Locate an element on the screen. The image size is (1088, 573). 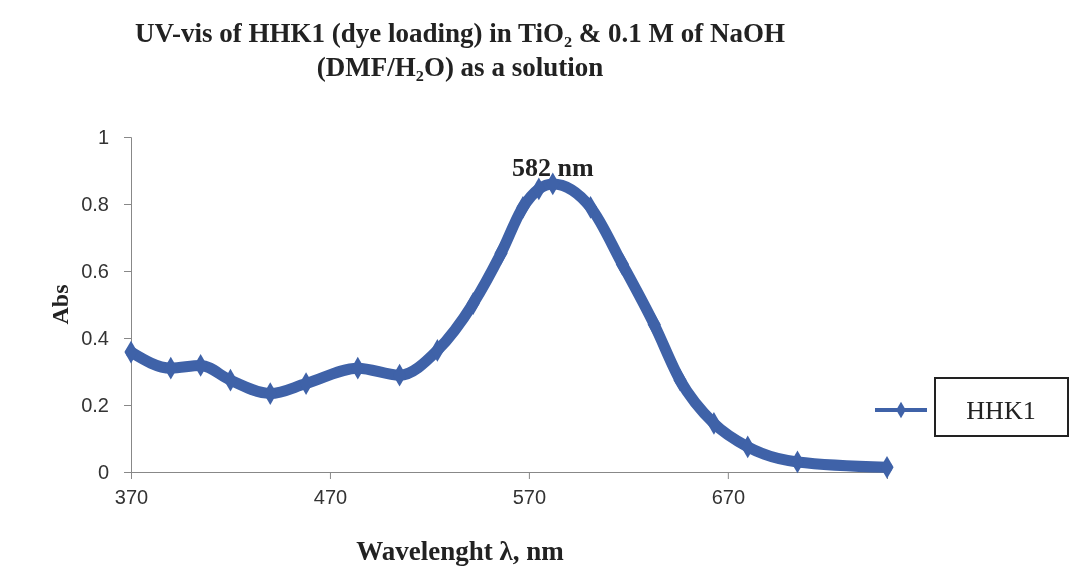
x-tick-label: 670 is located at coordinates (728, 497).